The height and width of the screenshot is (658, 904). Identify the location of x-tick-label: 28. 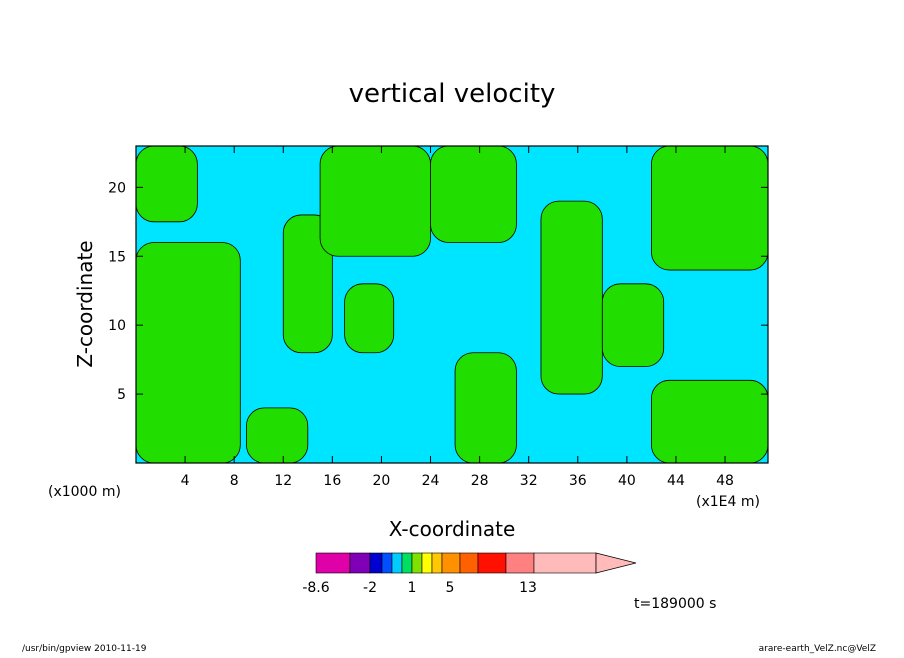
(480, 481).